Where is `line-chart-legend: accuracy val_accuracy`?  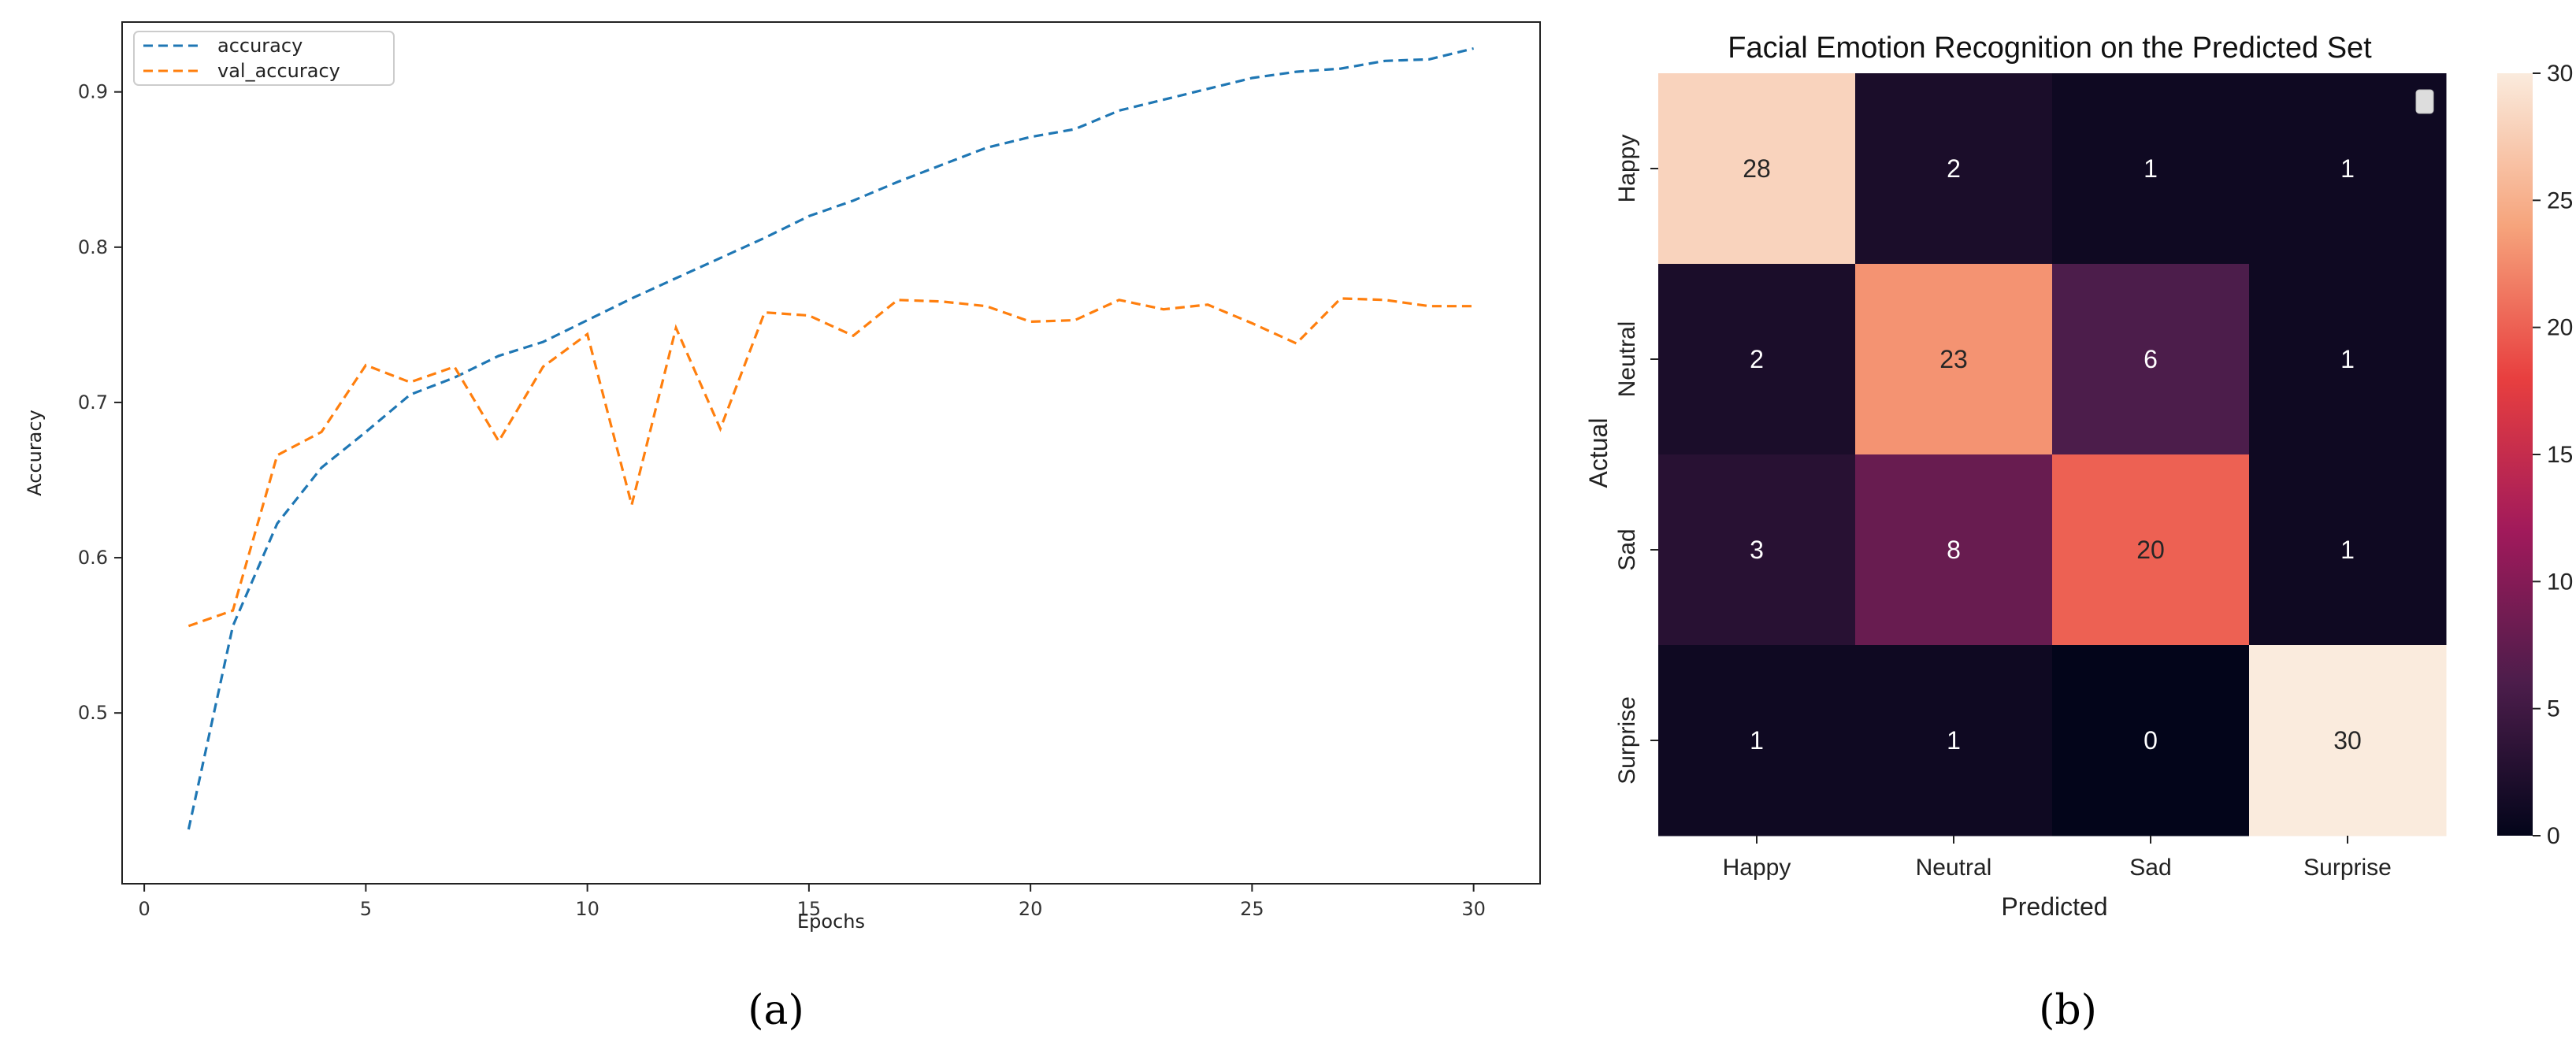
line-chart-legend: accuracy val_accuracy is located at coordinates (264, 58).